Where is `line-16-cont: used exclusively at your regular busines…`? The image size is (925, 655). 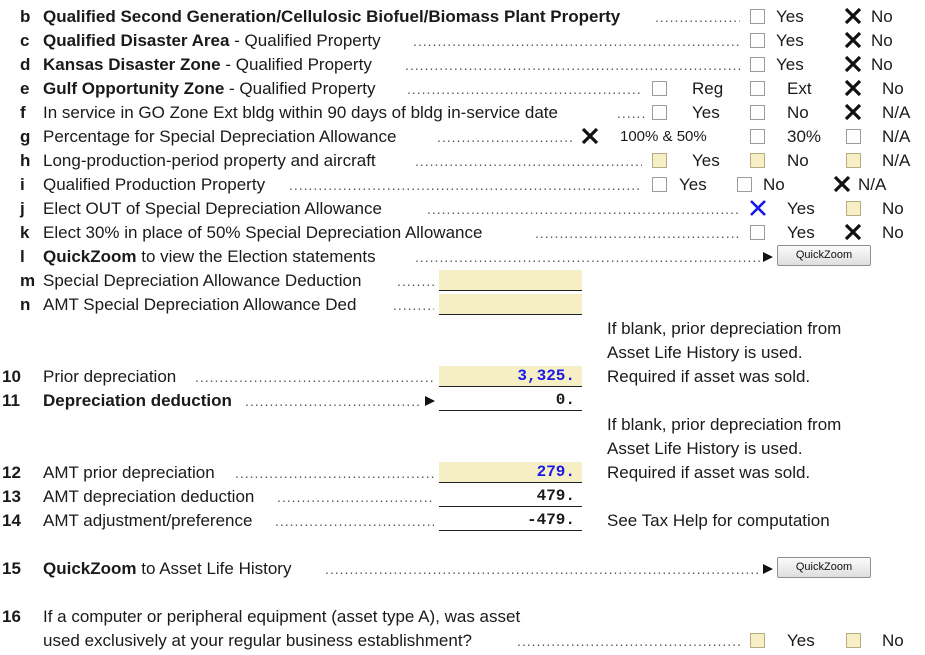 line-16-cont: used exclusively at your regular busines… is located at coordinates (473, 640).